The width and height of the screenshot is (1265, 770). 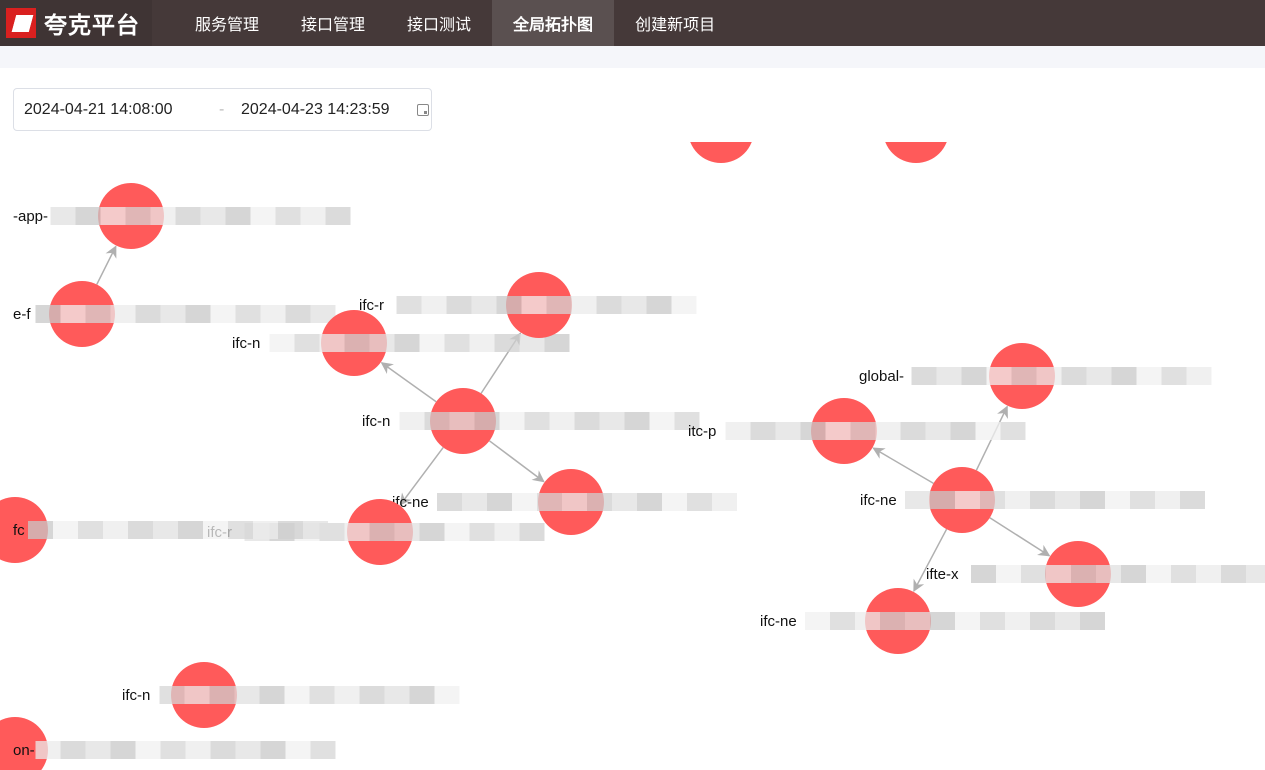 I want to click on top-nav-bar: 夸克平台 服务管理 接口管理 接口测试 全局拓扑图 创建新项目, so click(x=632, y=23).